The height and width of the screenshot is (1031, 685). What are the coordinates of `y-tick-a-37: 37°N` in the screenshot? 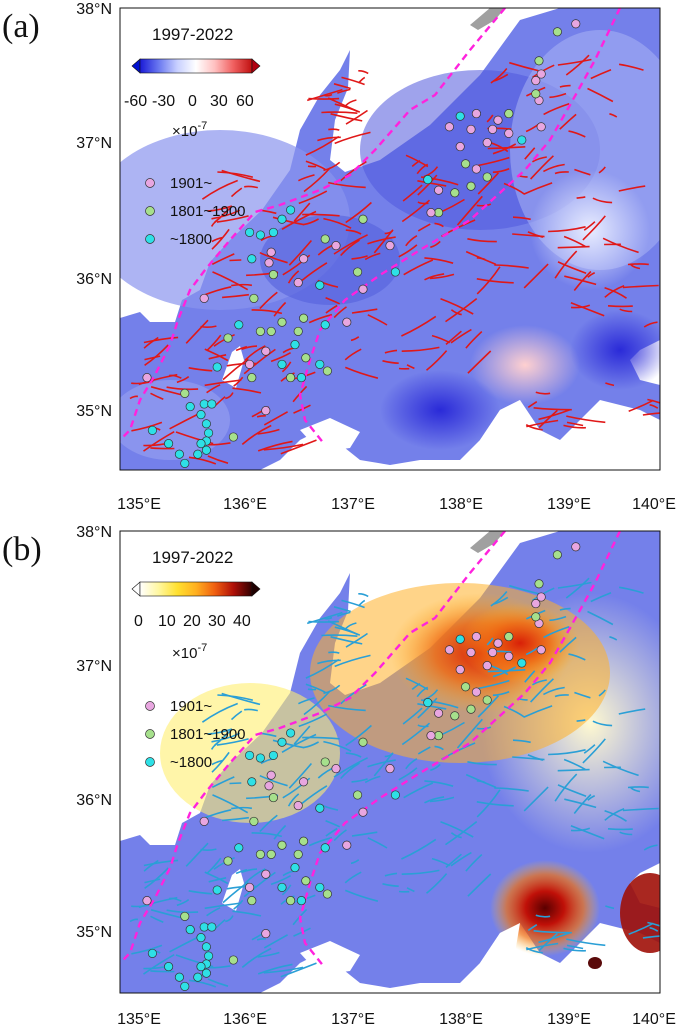 It's located at (94, 143).